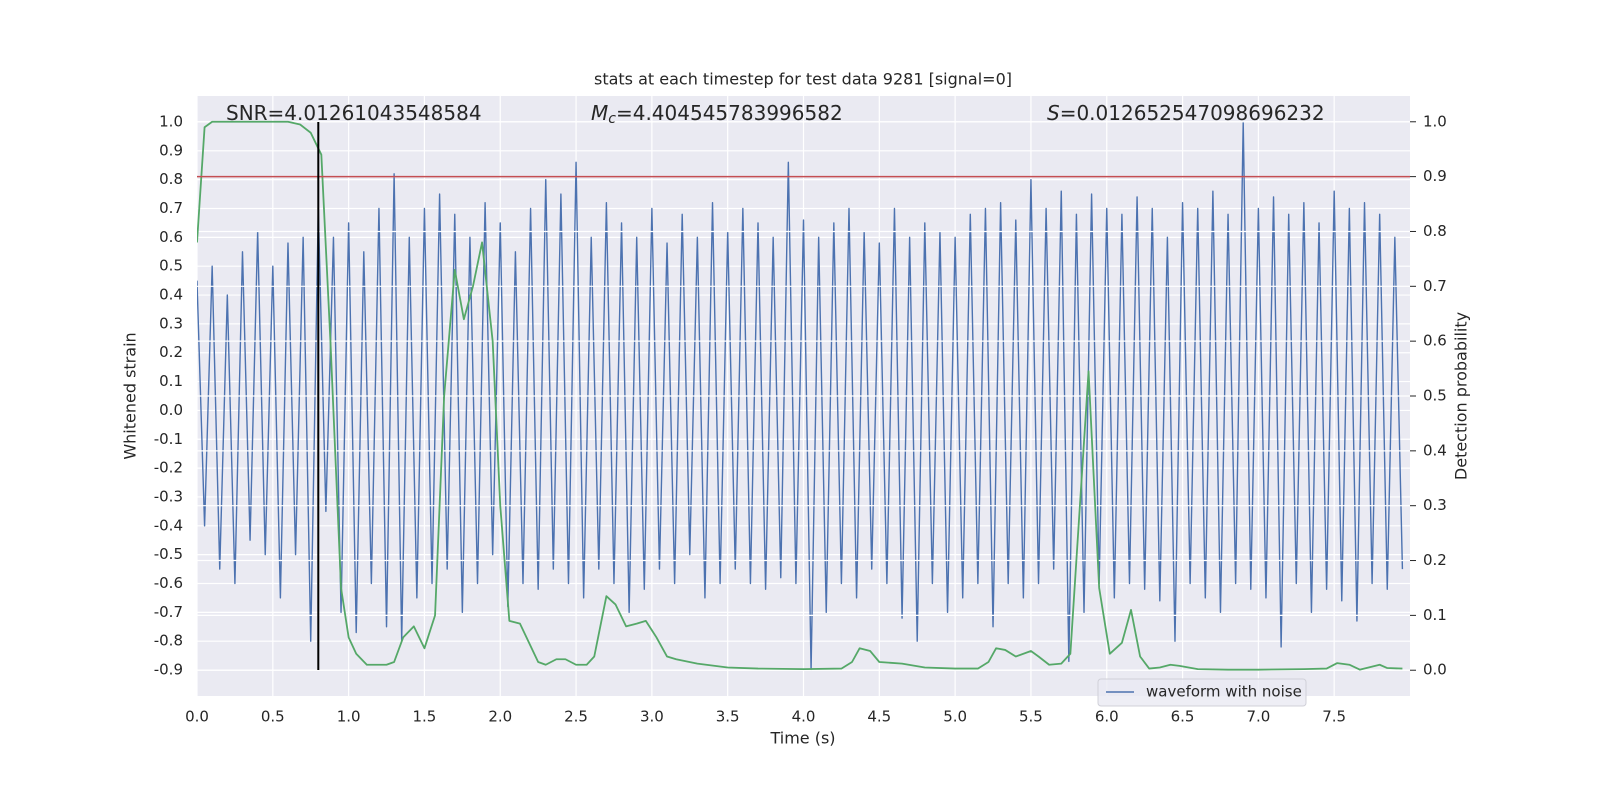 The height and width of the screenshot is (804, 1600). What do you see at coordinates (729, 113) in the screenshot?
I see `annotation-text: =4.404545783996582` at bounding box center [729, 113].